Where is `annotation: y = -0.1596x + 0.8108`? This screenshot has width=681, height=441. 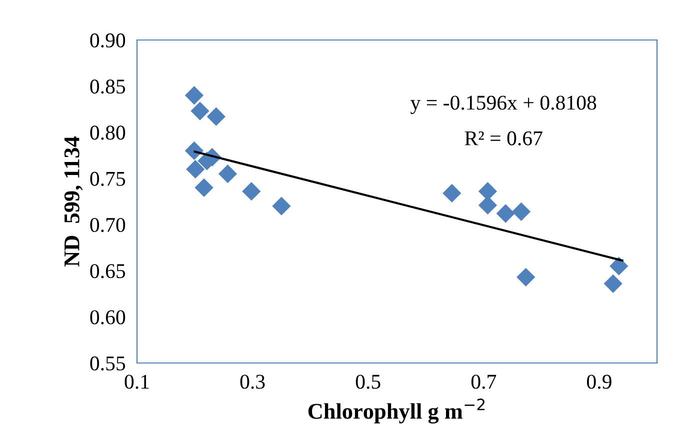 annotation: y = -0.1596x + 0.8108 is located at coordinates (503, 105).